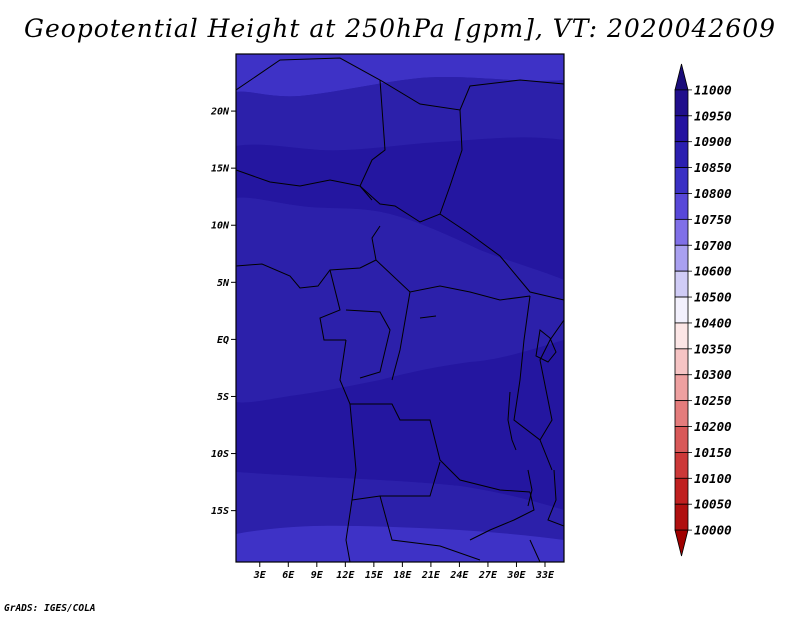  What do you see at coordinates (713, 400) in the screenshot?
I see `colorbar-label: 10250` at bounding box center [713, 400].